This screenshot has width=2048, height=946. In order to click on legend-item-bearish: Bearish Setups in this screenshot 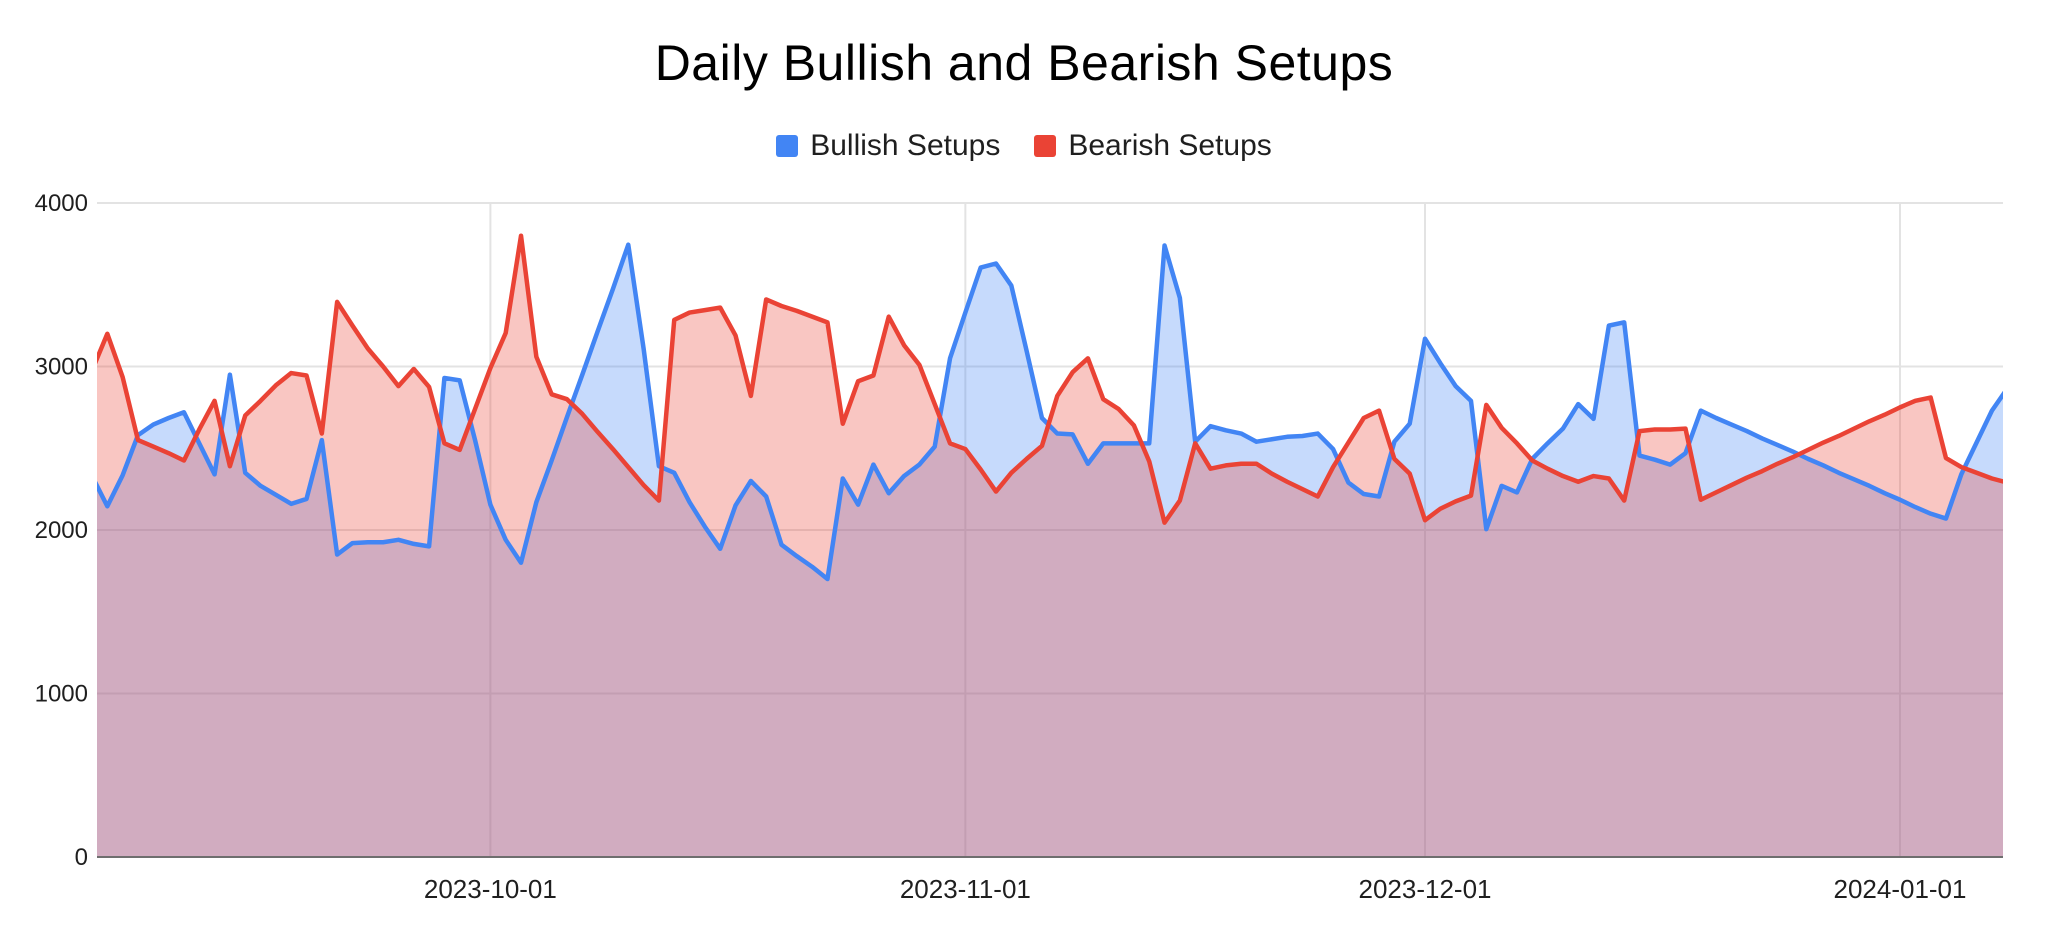, I will do `click(1153, 146)`.